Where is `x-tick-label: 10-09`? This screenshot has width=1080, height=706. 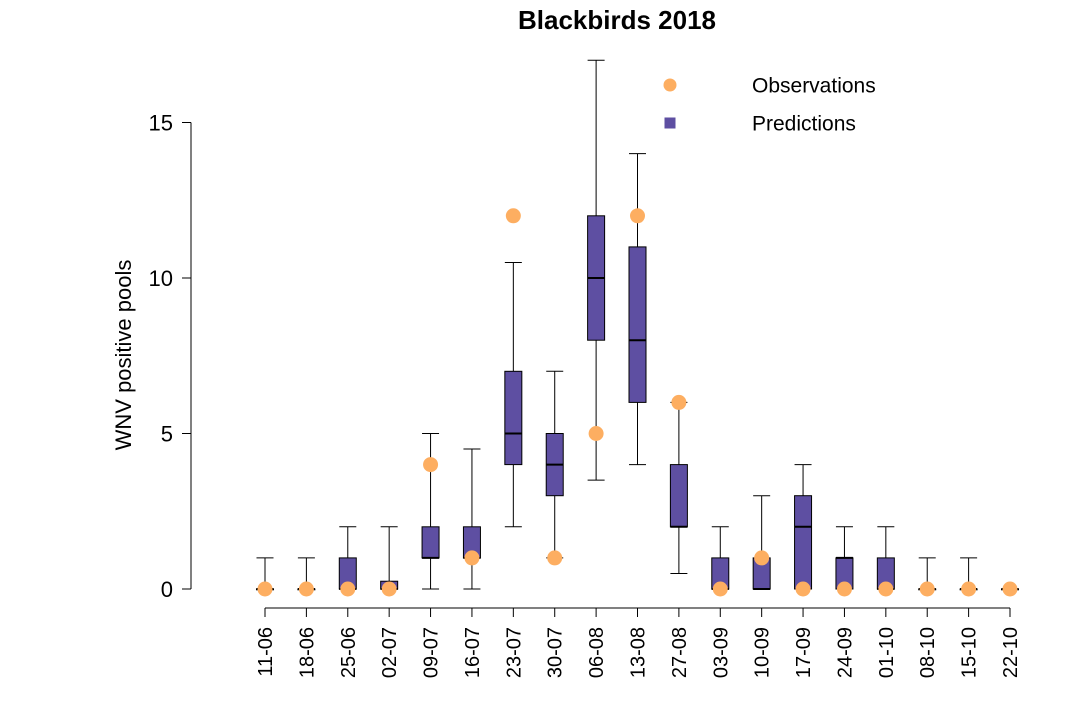 x-tick-label: 10-09 is located at coordinates (763, 652).